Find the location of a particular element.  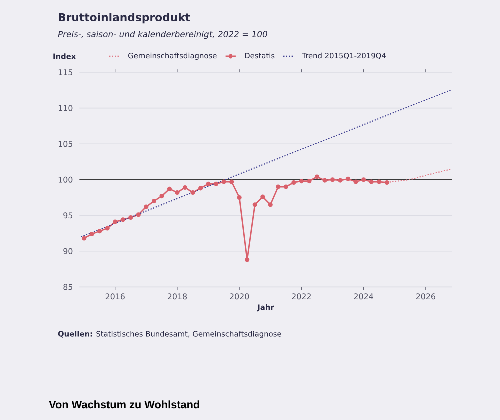

chart-title: Bruttoinlandsprodukt is located at coordinates (124, 18).